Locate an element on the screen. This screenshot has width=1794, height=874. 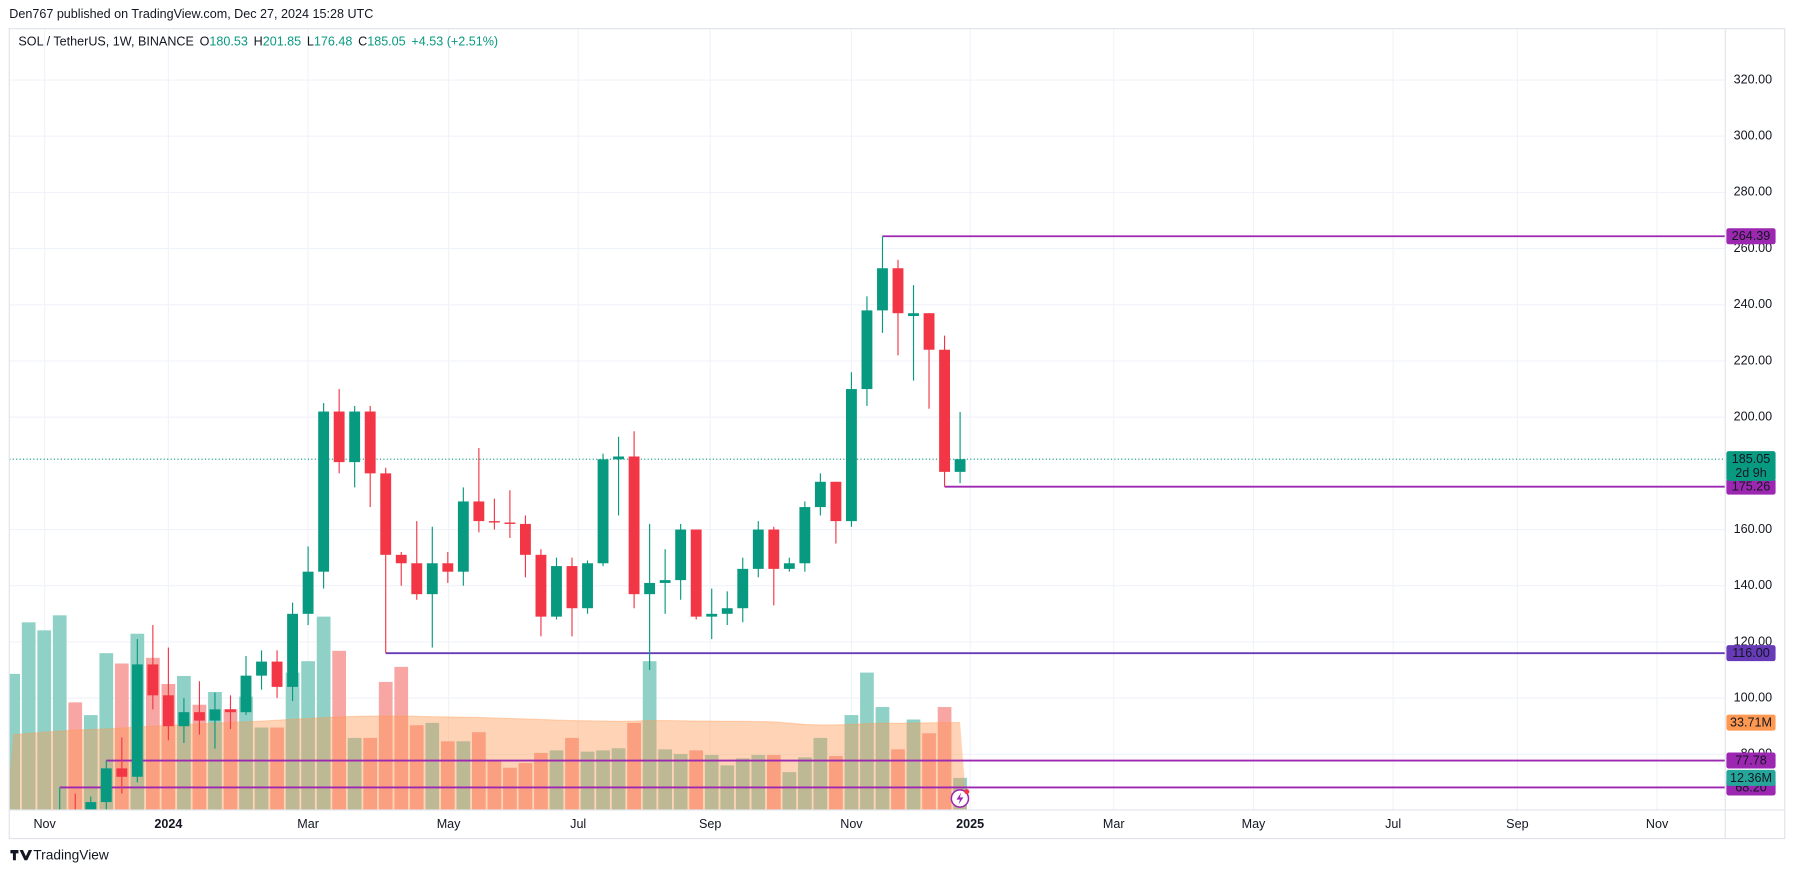
footer-logo: TradingView is located at coordinates (59, 854).